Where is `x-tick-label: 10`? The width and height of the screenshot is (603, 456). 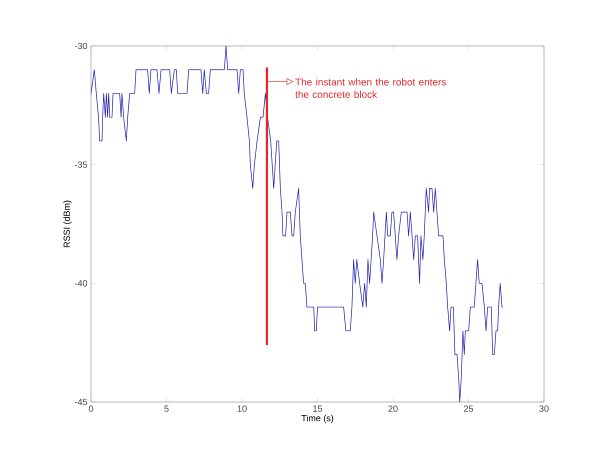 x-tick-label: 10 is located at coordinates (242, 409).